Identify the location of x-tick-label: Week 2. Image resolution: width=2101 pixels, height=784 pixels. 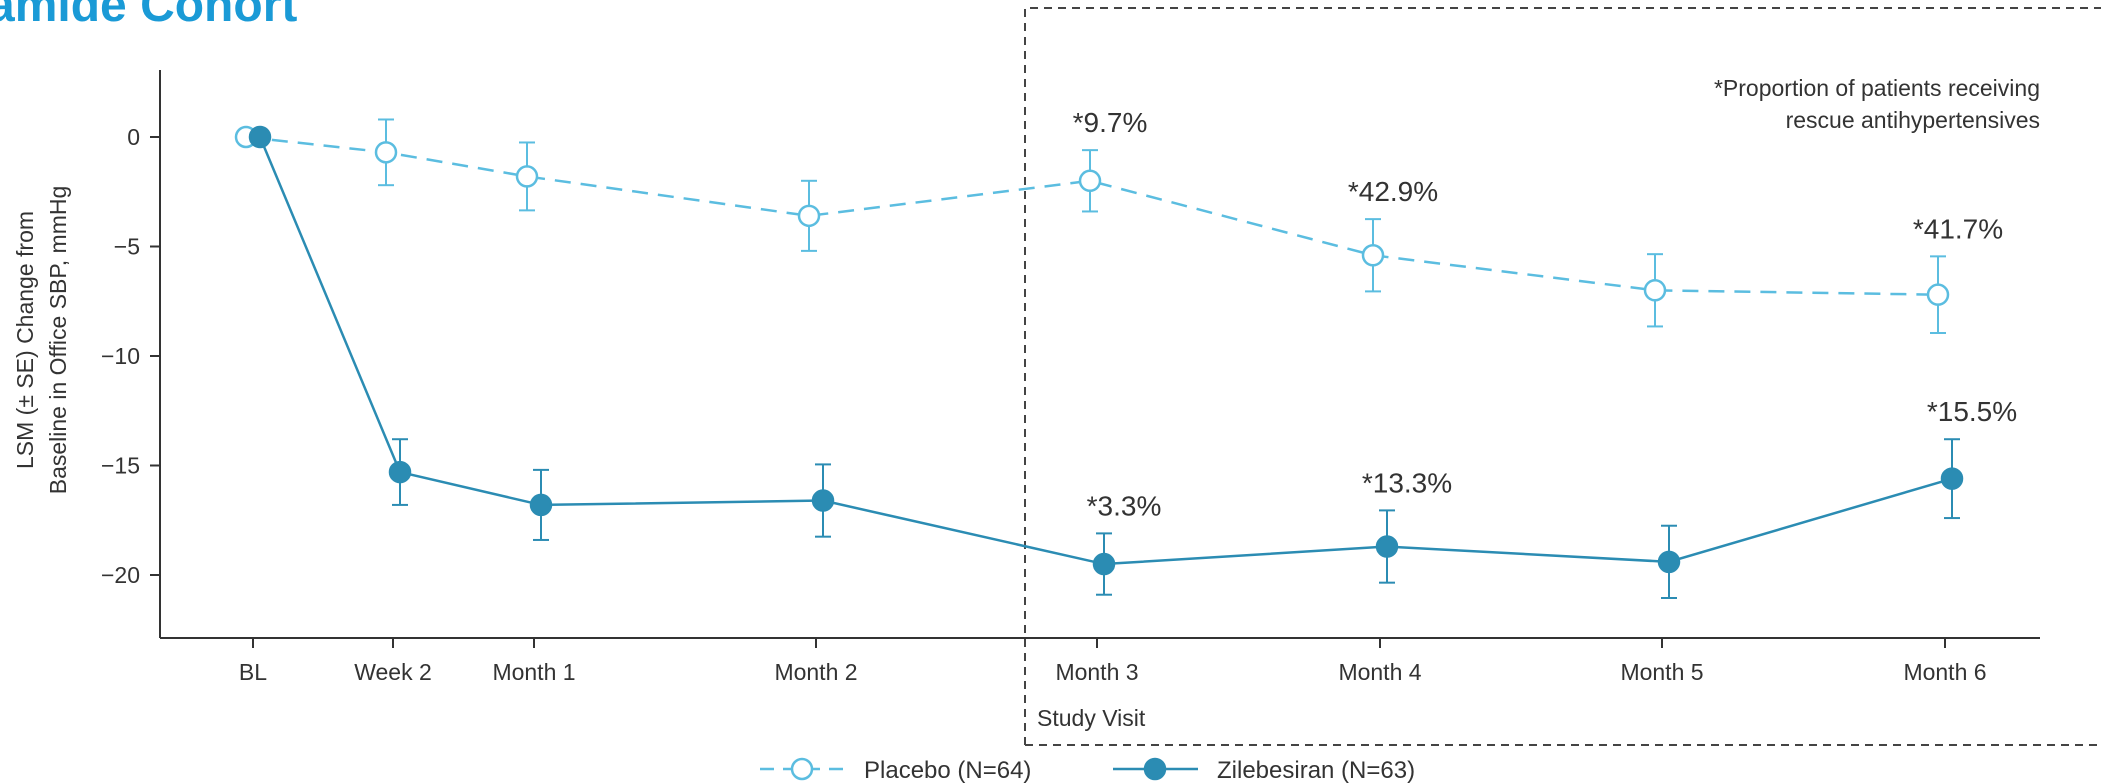
(393, 672).